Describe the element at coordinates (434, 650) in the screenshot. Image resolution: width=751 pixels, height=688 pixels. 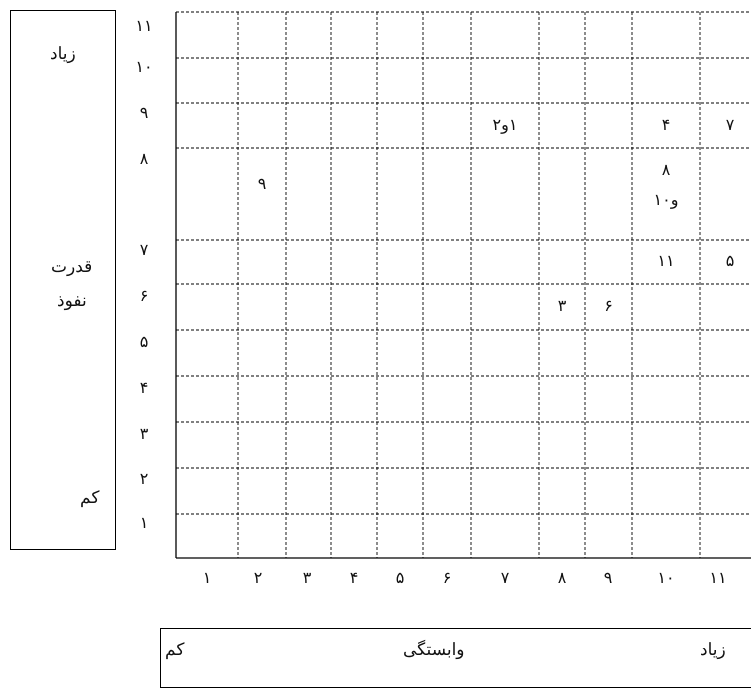
I see `x-axis-title: وابستگی` at that location.